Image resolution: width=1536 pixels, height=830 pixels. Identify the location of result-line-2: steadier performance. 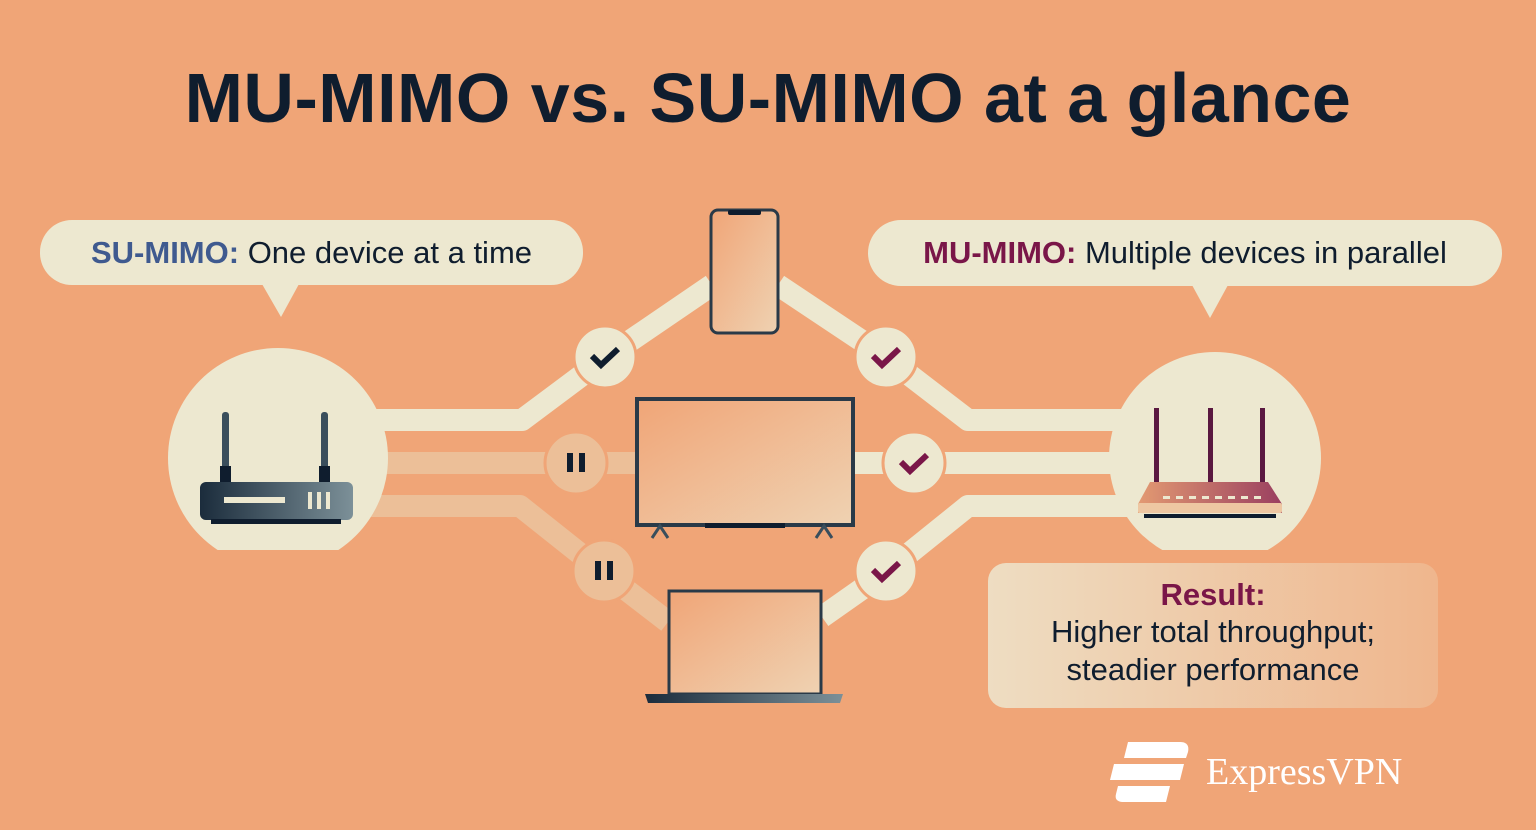
(1213, 669).